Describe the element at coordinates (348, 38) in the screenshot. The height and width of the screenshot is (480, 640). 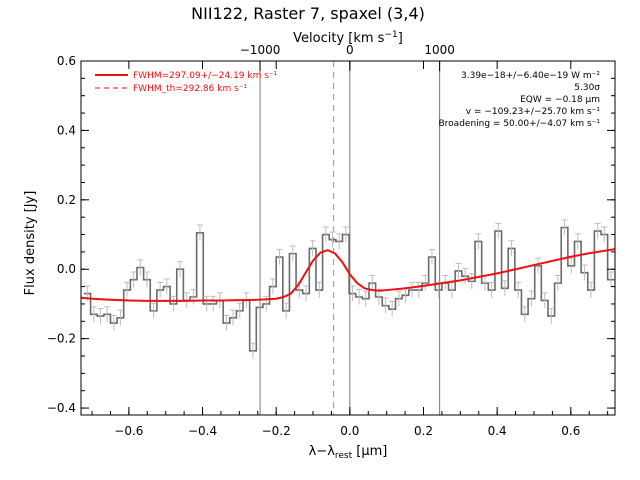
I see `top-axis-label: Velocity [km s−1]` at that location.